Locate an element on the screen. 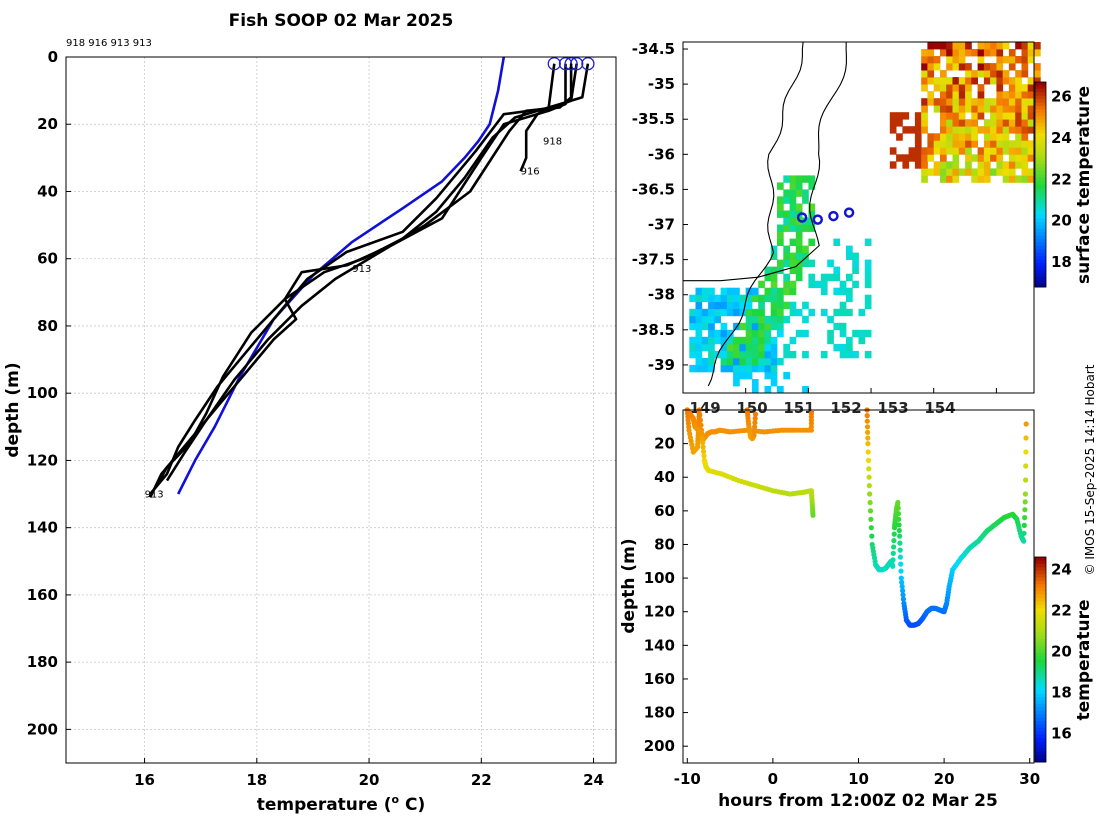 The height and width of the screenshot is (824, 1100). profile-start-marker is located at coordinates (588, 64).